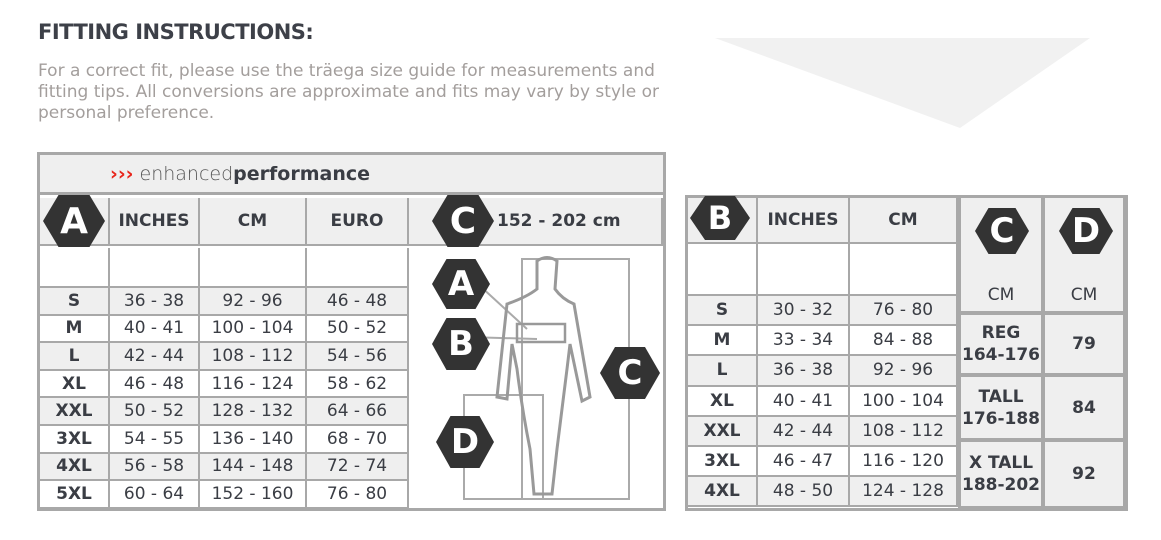 Image resolution: width=1161 pixels, height=540 pixels. What do you see at coordinates (1084, 407) in the screenshot?
I see `inseam-value: 84` at bounding box center [1084, 407].